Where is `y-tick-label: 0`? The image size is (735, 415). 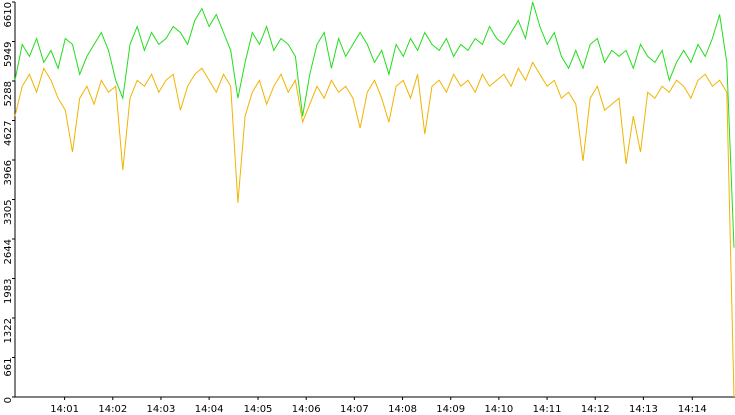 y-tick-label: 0 is located at coordinates (8, 400).